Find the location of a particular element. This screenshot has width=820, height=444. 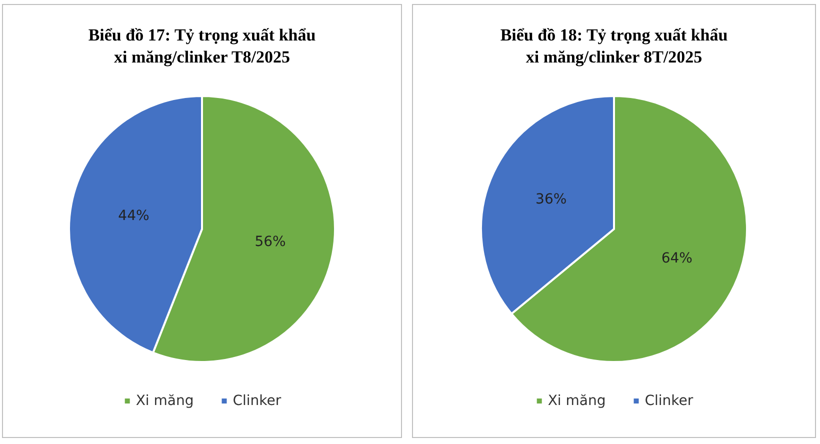

chart-title: Biểu đồ 17: Tỷ trọng xuất khẩu xi măng/clinker T8/2025 is located at coordinates (202, 46).